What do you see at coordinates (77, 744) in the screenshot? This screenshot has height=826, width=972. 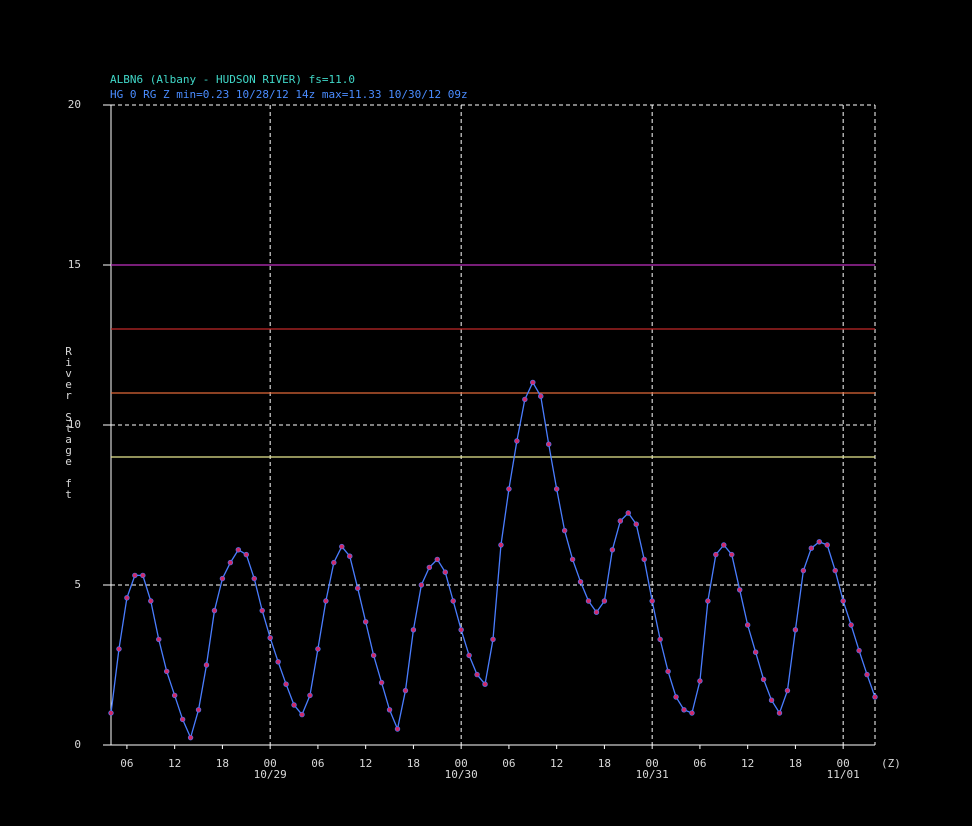 I see `y-tick-label: 0` at bounding box center [77, 744].